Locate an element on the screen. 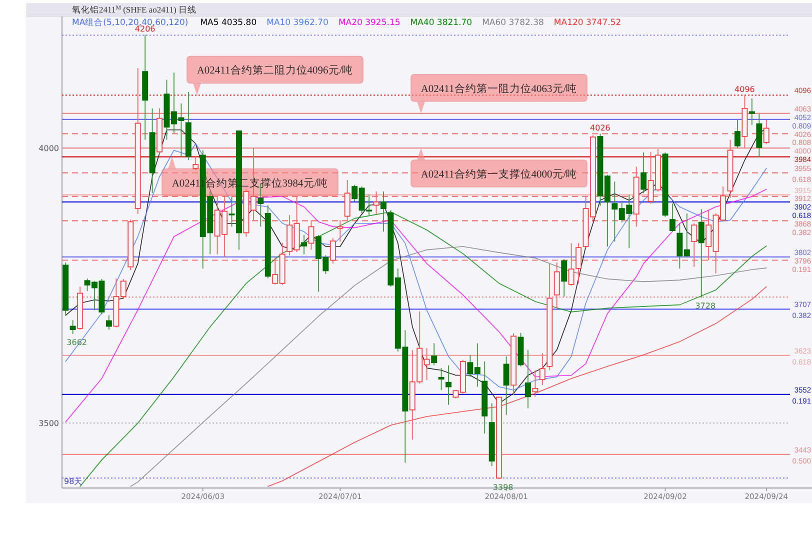 The image size is (812, 536). y-tick-label: 3500 is located at coordinates (48, 423).